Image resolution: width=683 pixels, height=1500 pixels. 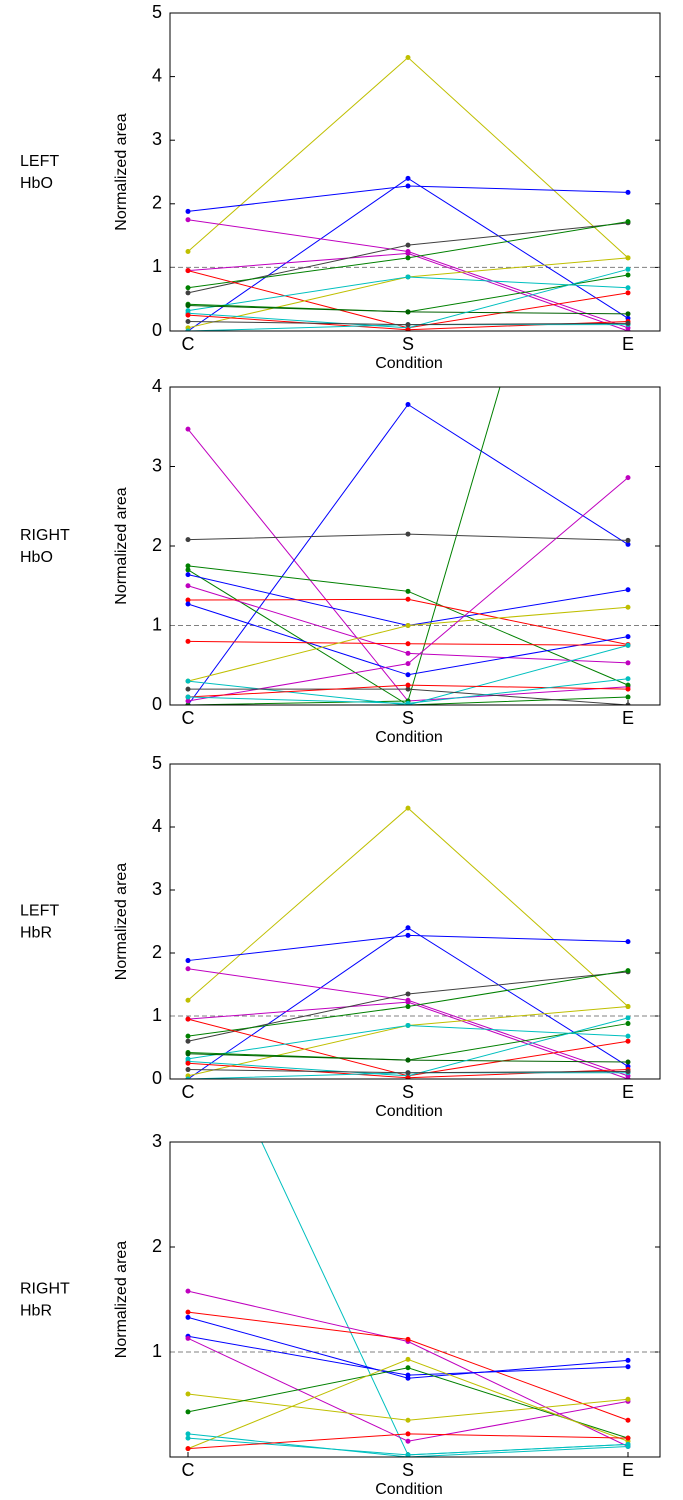 What do you see at coordinates (157, 75) in the screenshot?
I see `y-tick-label: 4` at bounding box center [157, 75].